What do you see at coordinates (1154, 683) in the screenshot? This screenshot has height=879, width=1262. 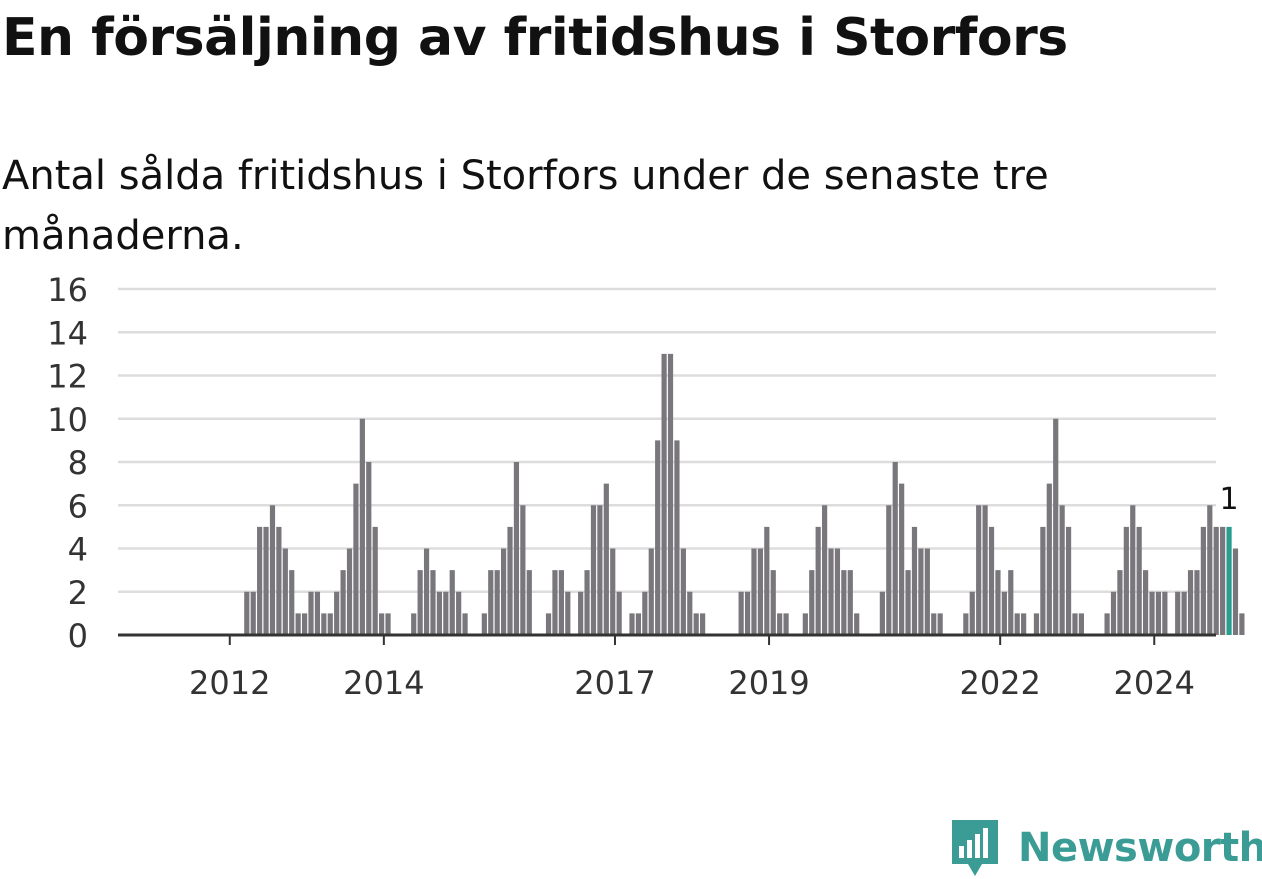 I see `x-tick-label: 2024` at bounding box center [1154, 683].